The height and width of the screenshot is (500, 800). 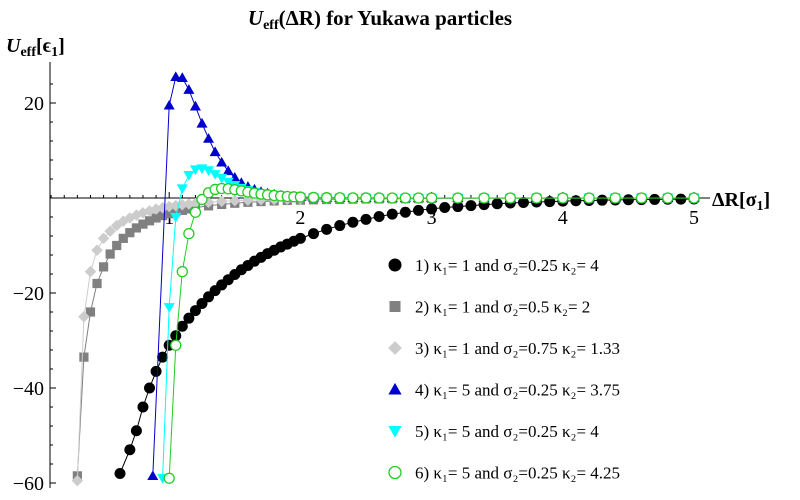 I want to click on legend-label: 4) κ₁= 5 and σ₂=0.25 κ₂= 3.75, so click(x=517, y=390).